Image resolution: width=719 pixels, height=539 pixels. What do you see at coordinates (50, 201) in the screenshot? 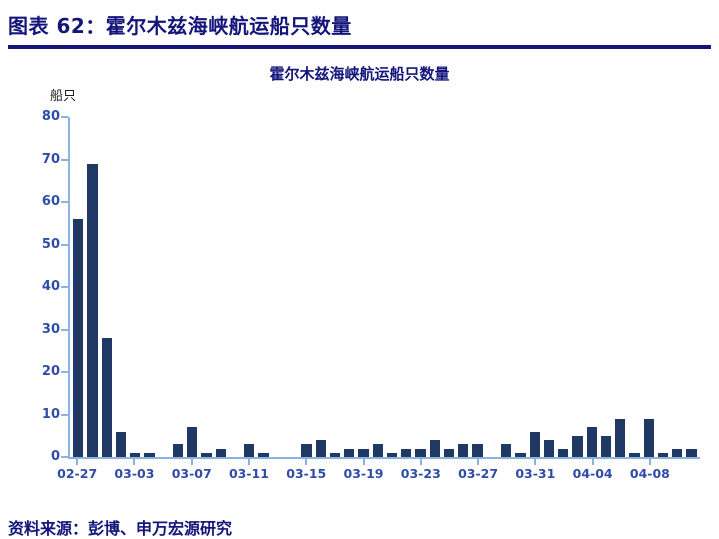
I see `y-tick-label: 60` at bounding box center [50, 201].